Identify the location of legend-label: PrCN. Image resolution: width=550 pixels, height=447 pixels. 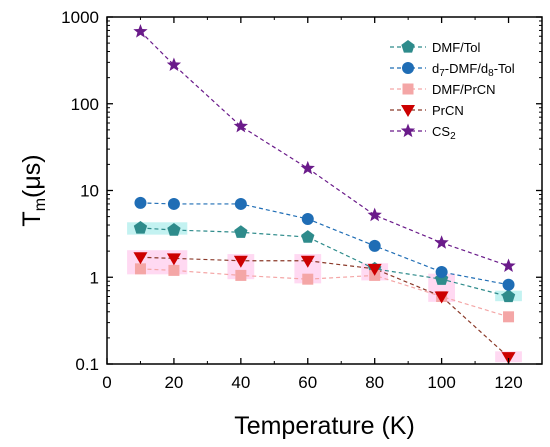
(448, 110).